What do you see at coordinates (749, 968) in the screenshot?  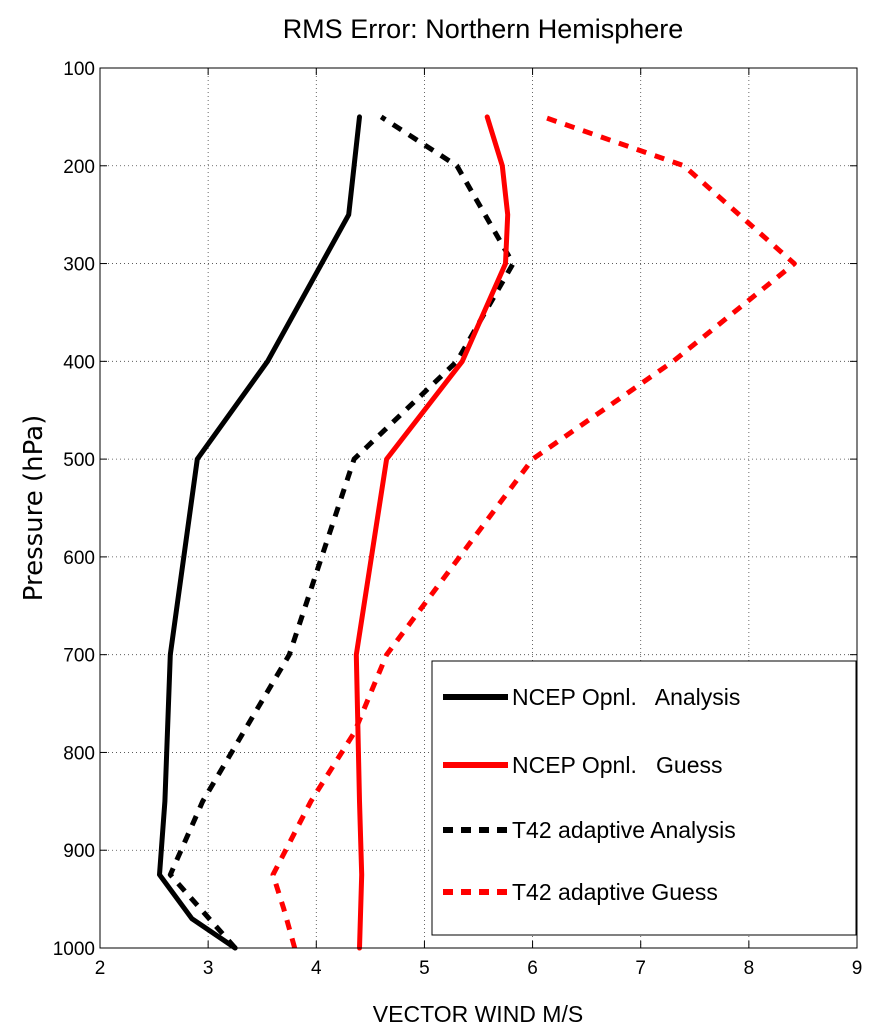 I see `x-tick-label: 8` at bounding box center [749, 968].